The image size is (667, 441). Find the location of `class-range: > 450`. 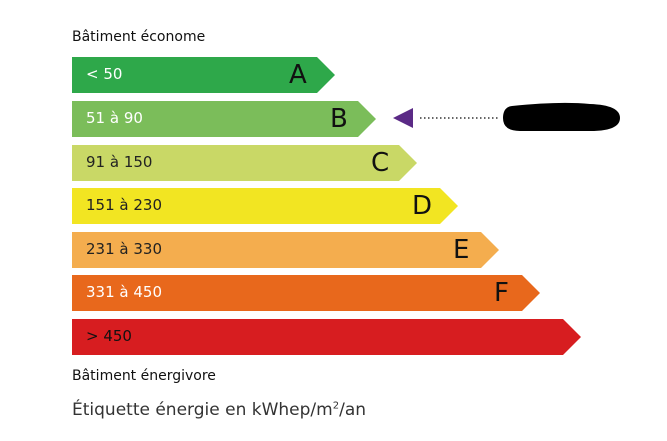

class-range: > 450 is located at coordinates (109, 336).